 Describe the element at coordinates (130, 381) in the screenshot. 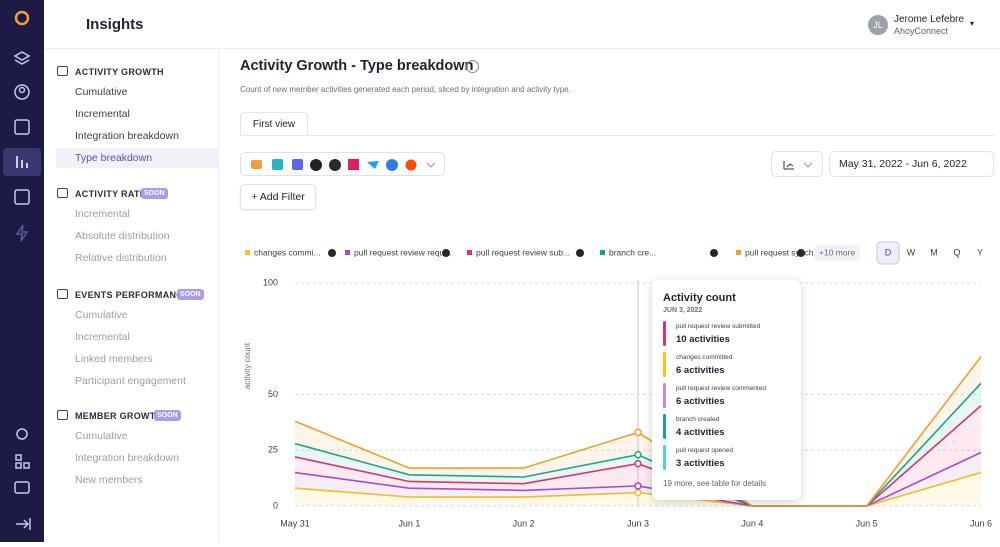

I see `sidebar-item: Participant engagement` at that location.